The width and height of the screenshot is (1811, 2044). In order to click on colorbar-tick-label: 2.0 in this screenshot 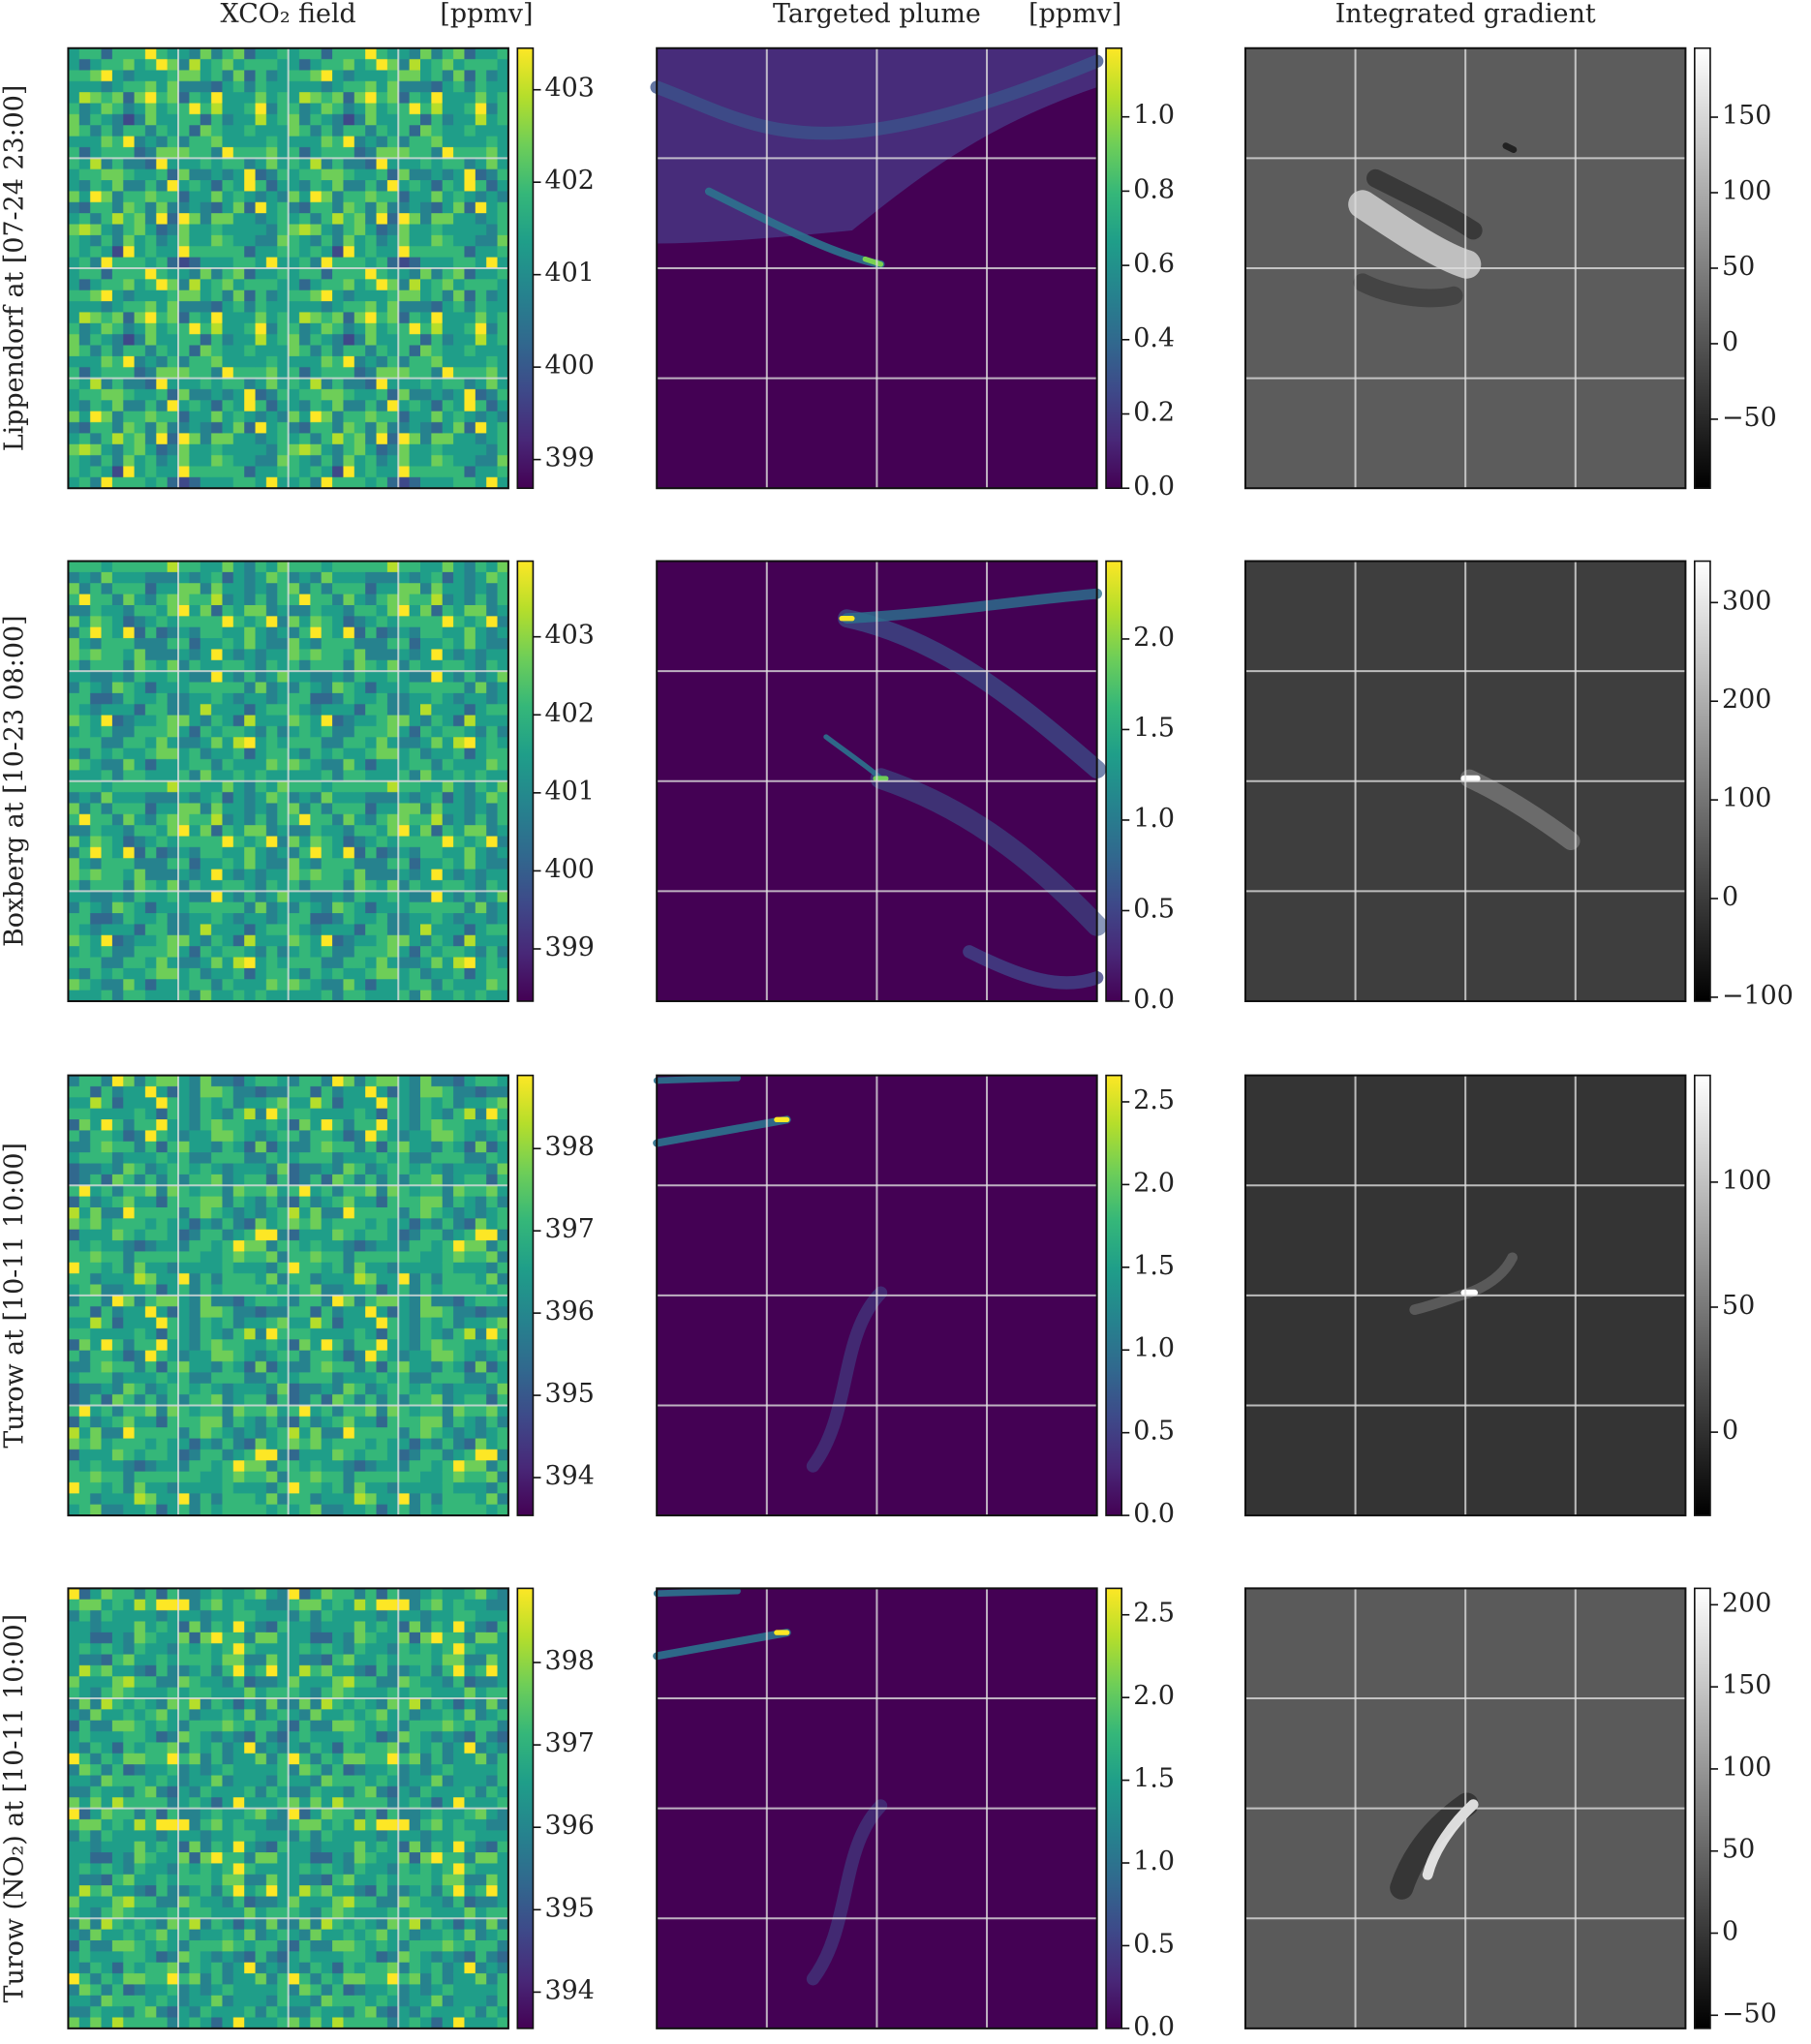, I will do `click(1154, 638)`.